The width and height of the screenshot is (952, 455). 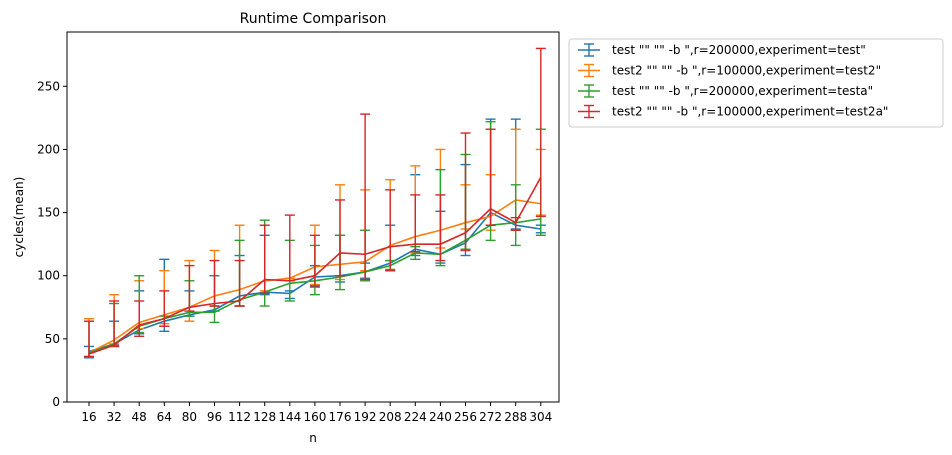 I want to click on x-tick-label: 224, so click(x=415, y=417).